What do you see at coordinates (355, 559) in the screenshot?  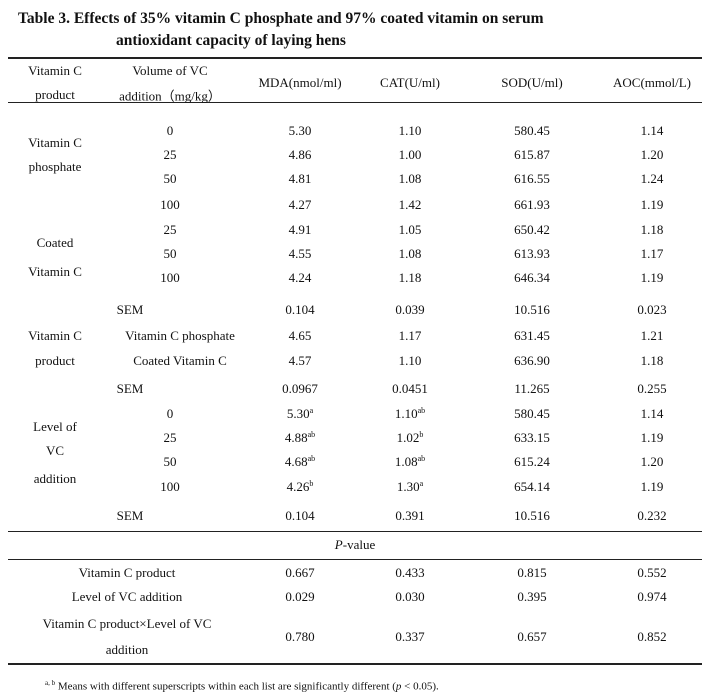 I see `pvalue-rule` at bounding box center [355, 559].